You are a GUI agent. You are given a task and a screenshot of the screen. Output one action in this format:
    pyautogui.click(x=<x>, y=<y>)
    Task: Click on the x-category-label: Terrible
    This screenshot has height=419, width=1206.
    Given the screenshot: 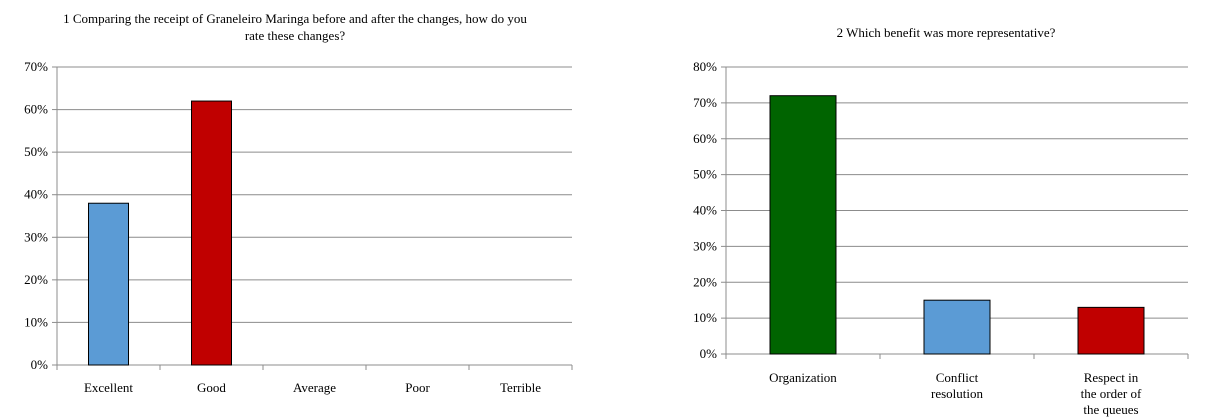 What is the action you would take?
    pyautogui.click(x=520, y=387)
    